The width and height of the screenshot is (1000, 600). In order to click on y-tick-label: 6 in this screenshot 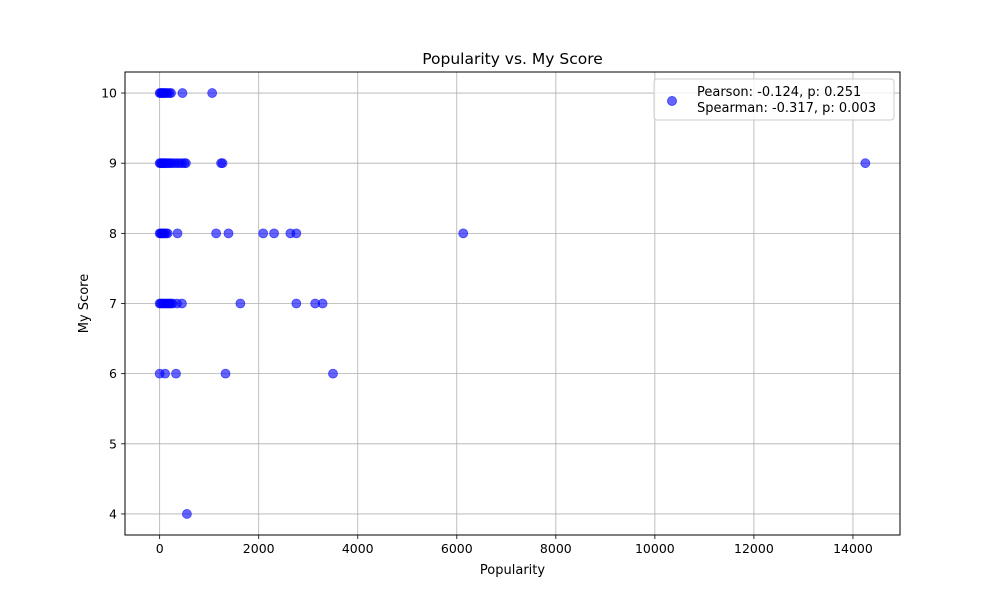, I will do `click(113, 373)`.